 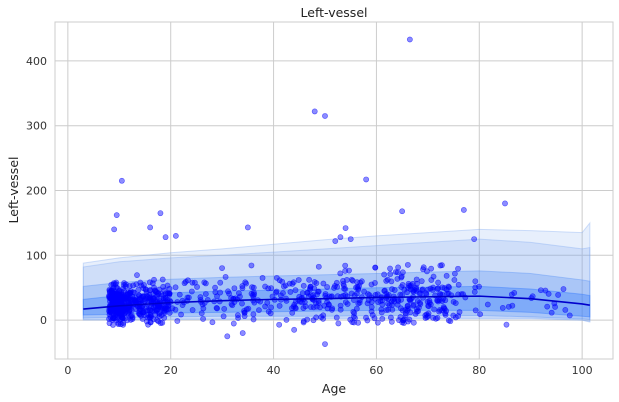 I want to click on x-tick-label: 100, so click(x=582, y=370).